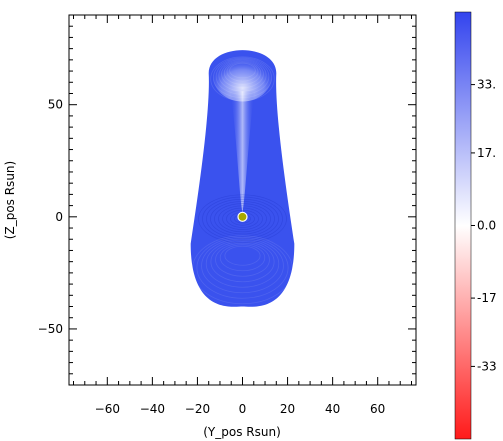  Describe the element at coordinates (377, 409) in the screenshot. I see `x-tick-label: 60` at that location.